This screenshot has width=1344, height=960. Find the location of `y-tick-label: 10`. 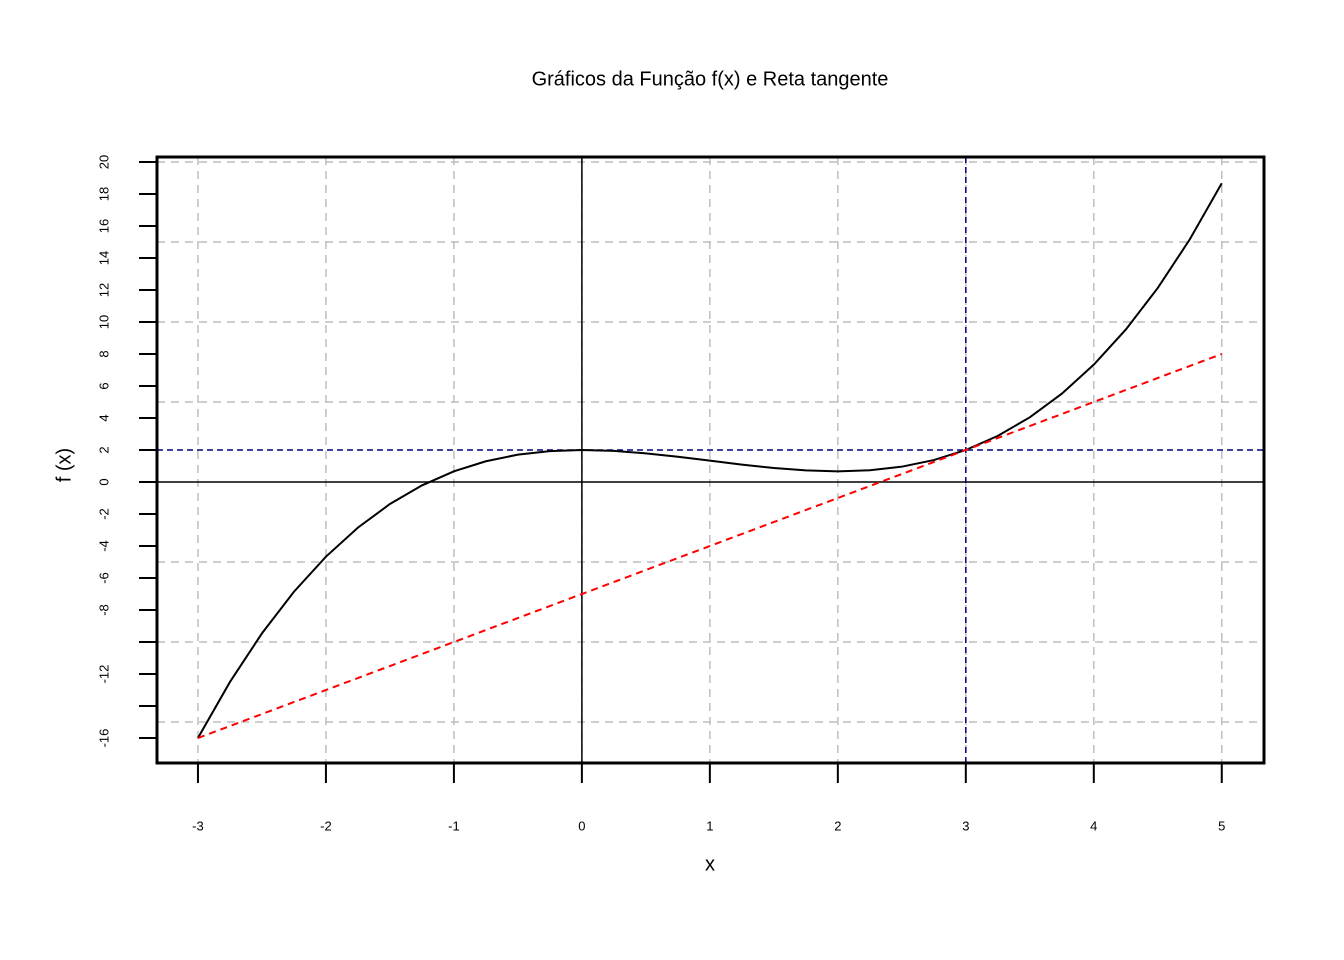

y-tick-label: 10 is located at coordinates (103, 322).